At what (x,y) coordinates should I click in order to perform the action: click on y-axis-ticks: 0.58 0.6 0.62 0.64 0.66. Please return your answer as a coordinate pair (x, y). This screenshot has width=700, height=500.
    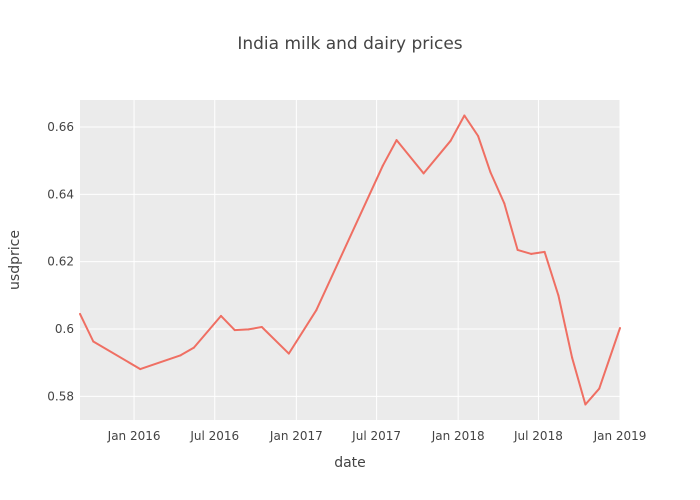
    Looking at the image, I should click on (60, 261).